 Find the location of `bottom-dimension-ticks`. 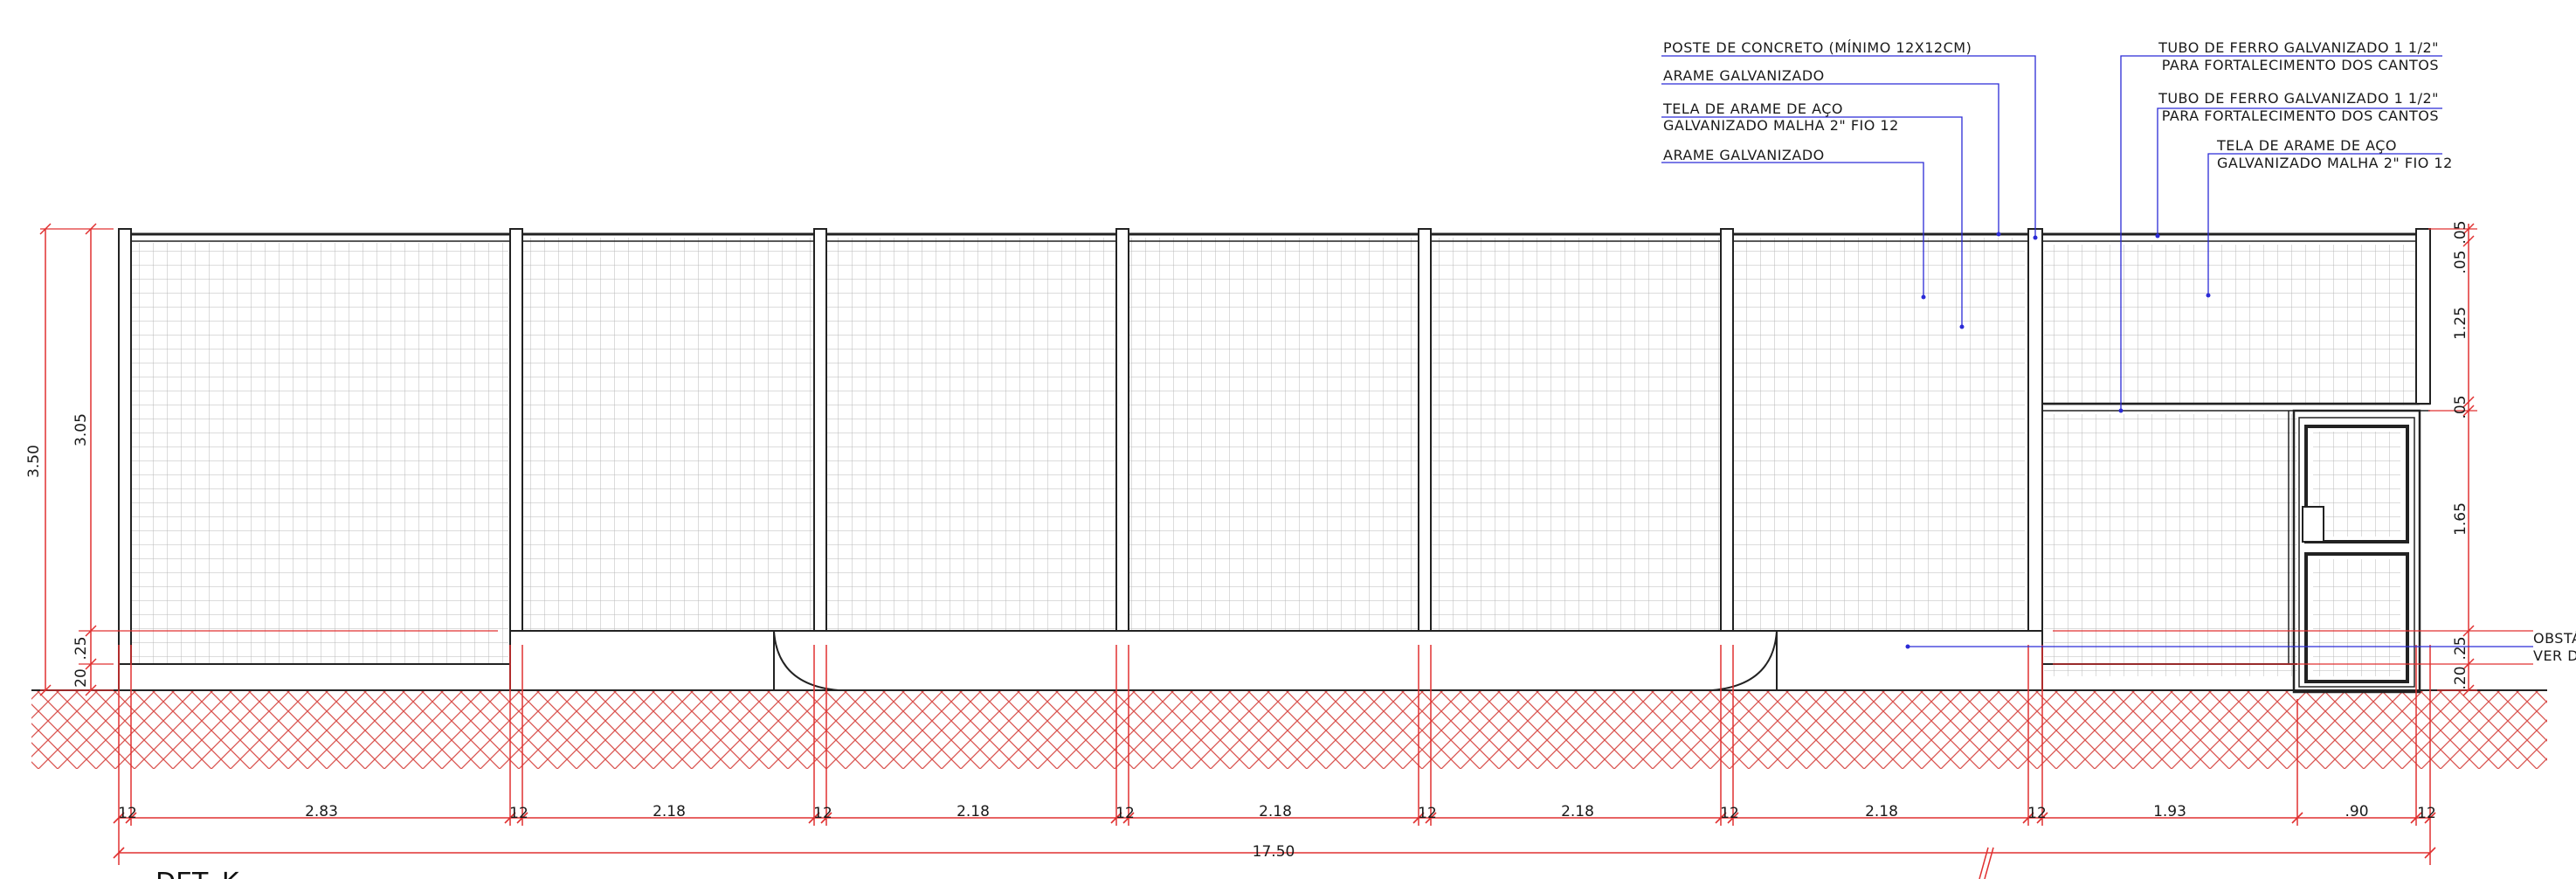

bottom-dimension-ticks is located at coordinates (1274, 836).